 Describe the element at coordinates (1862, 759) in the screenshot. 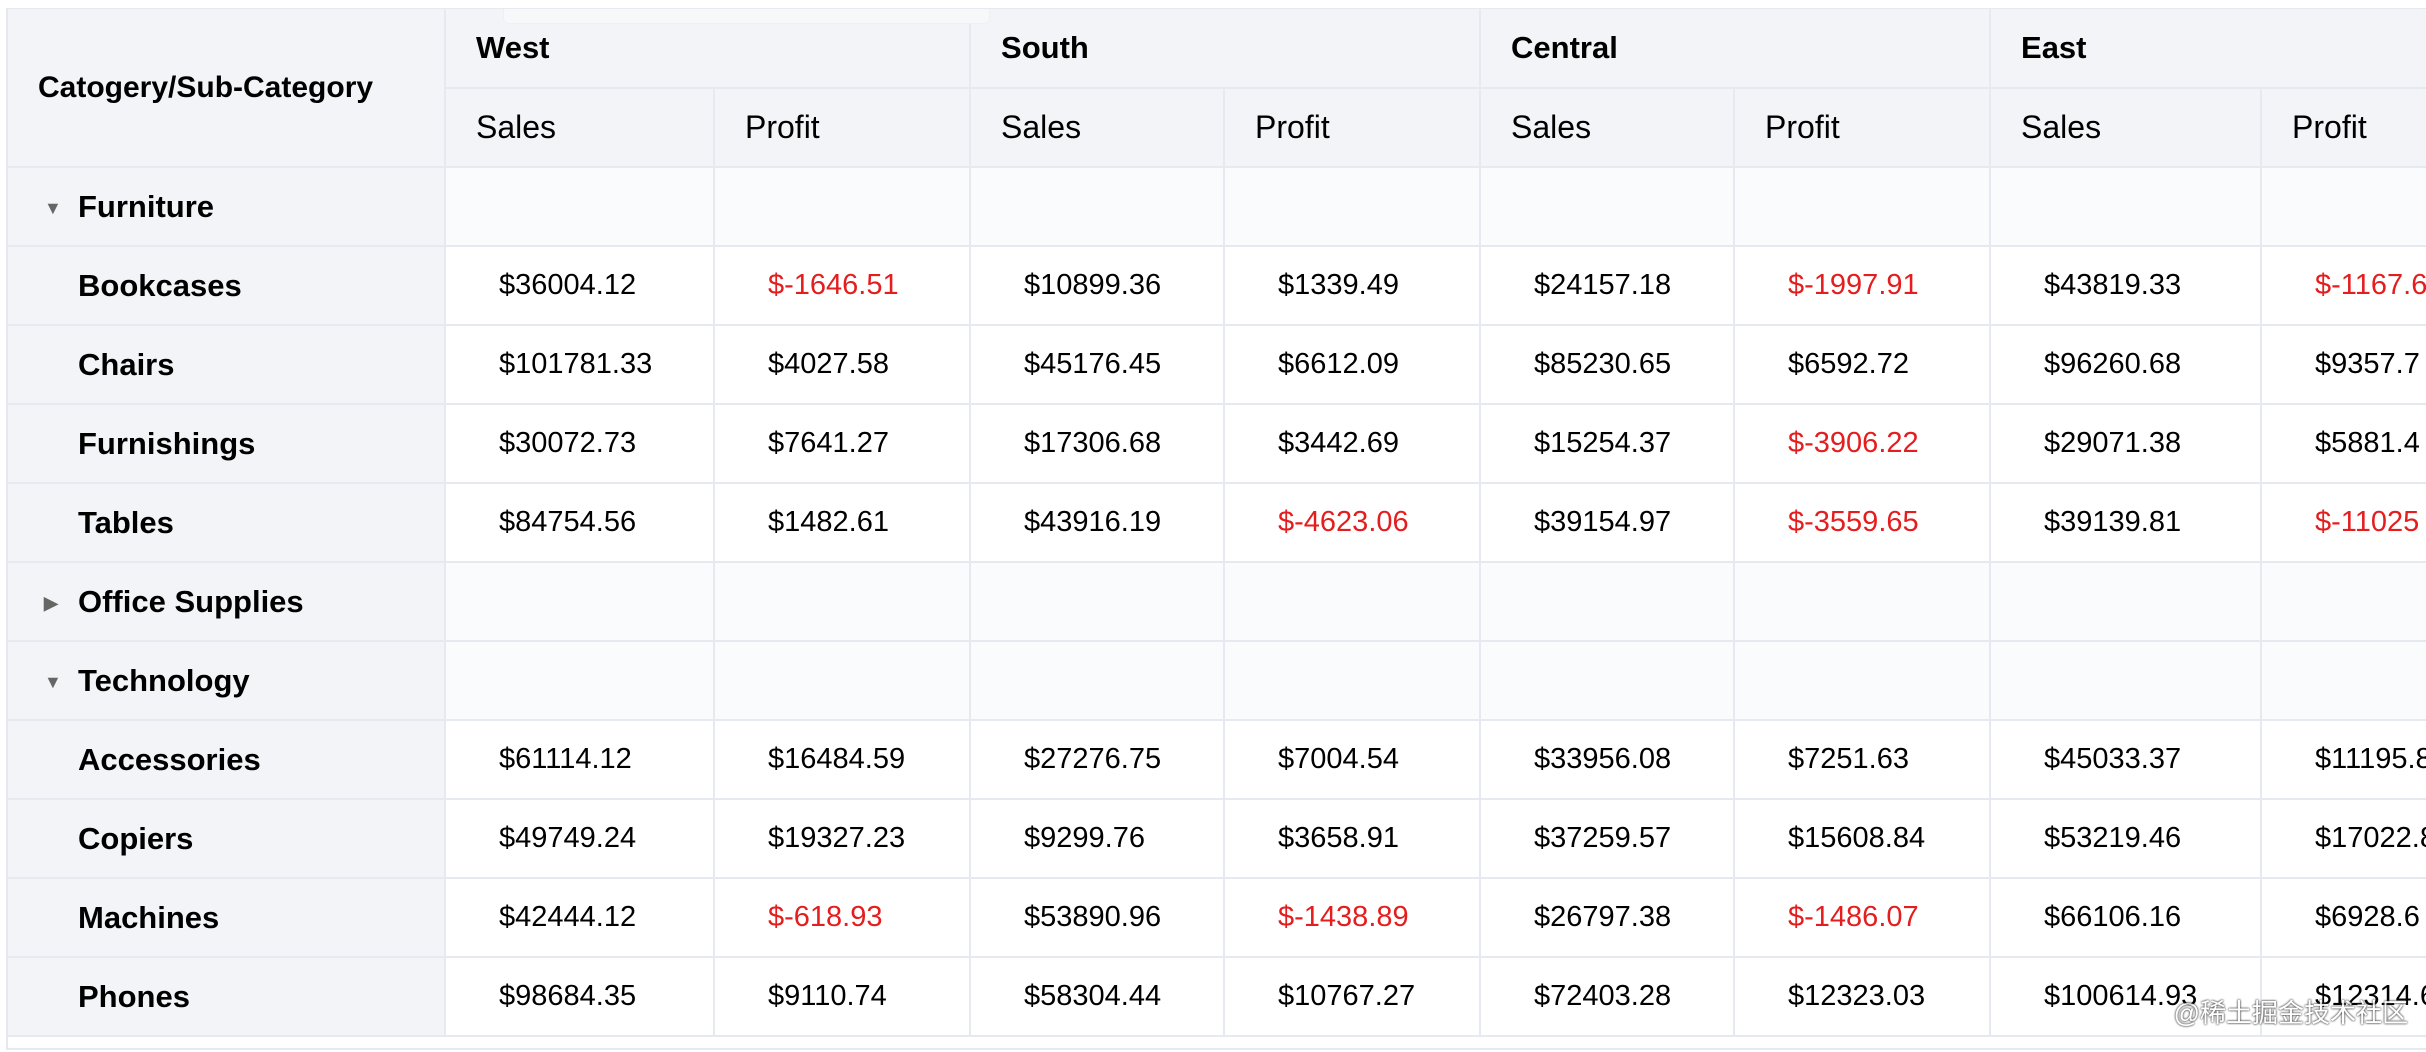

I see `profit-cell: $7251.63` at that location.